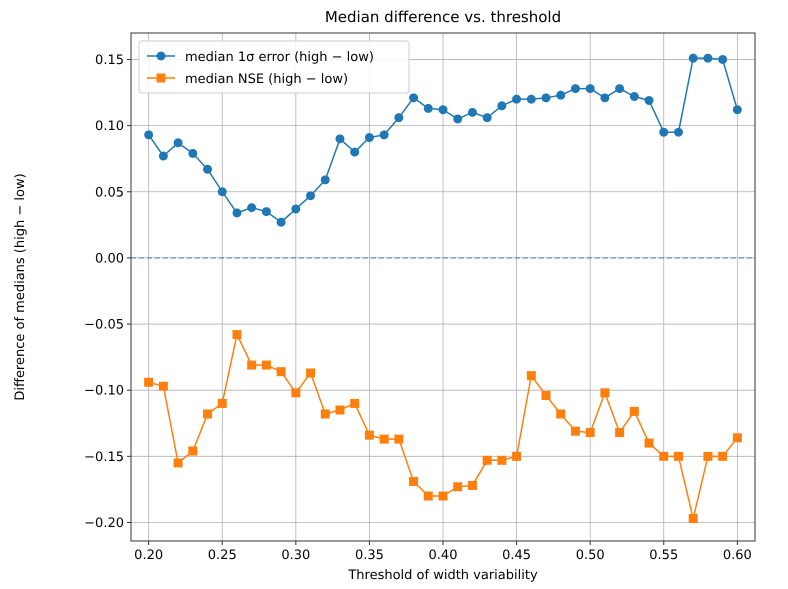  What do you see at coordinates (104, 457) in the screenshot?
I see `y-tick-label: −0.15` at bounding box center [104, 457].